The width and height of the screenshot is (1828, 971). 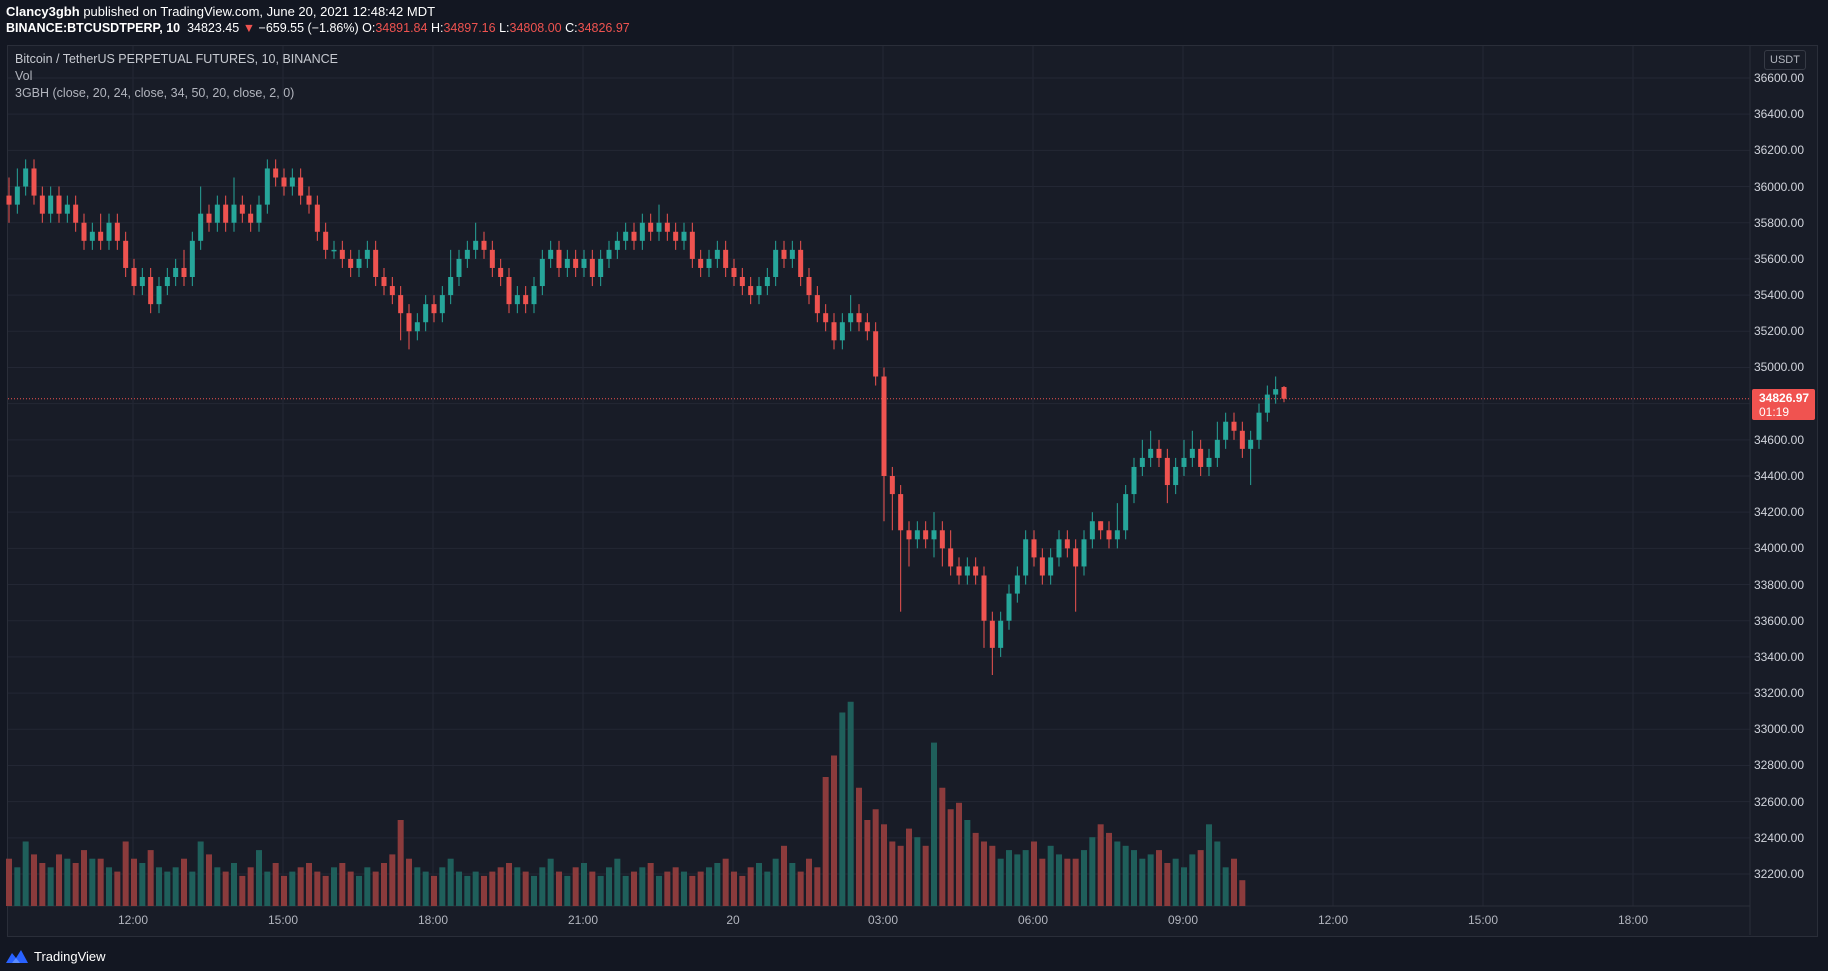 What do you see at coordinates (24, 76) in the screenshot?
I see `volume-legend: Vol` at bounding box center [24, 76].